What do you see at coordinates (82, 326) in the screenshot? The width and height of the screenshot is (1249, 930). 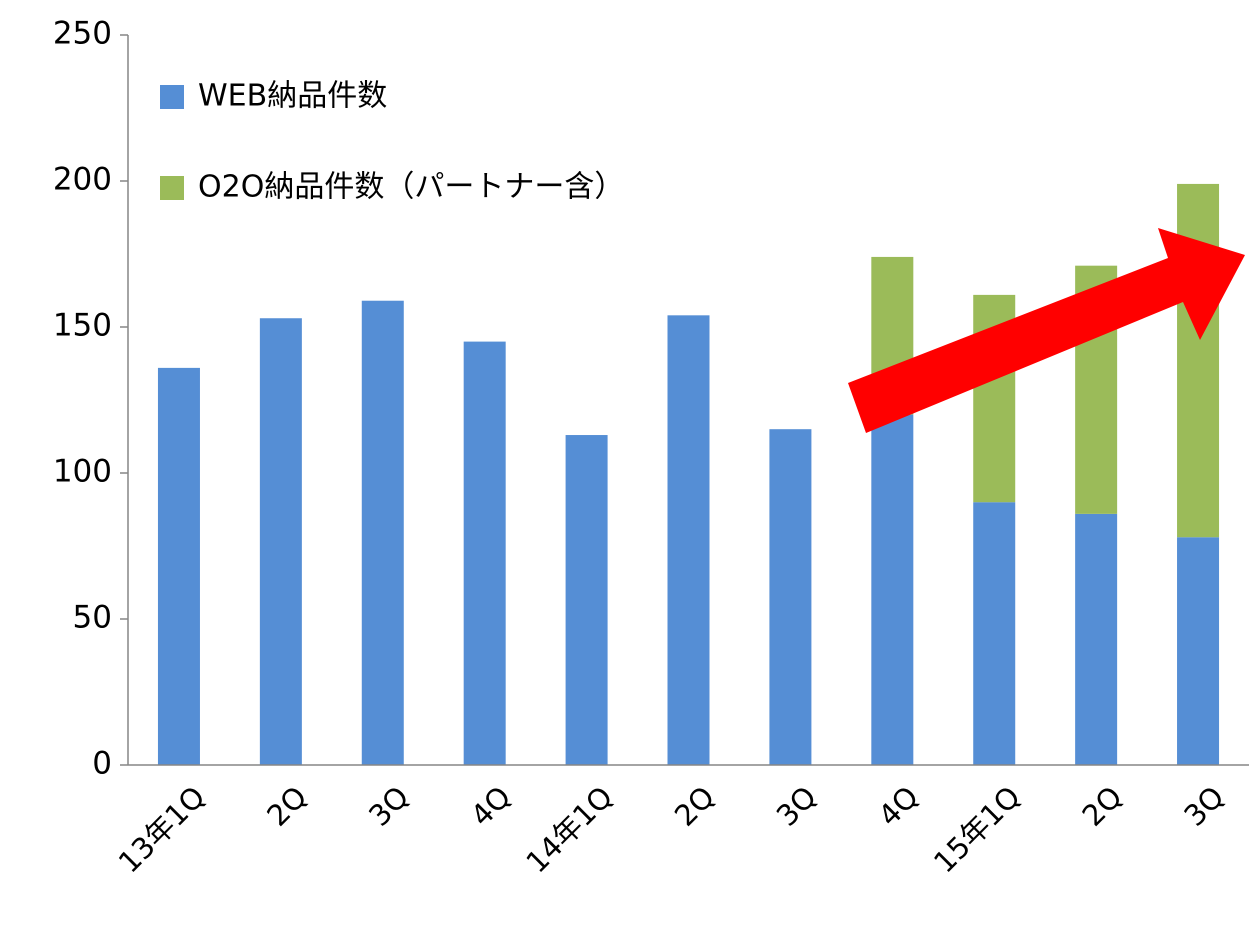 I see `y-tick-label: 150` at bounding box center [82, 326].